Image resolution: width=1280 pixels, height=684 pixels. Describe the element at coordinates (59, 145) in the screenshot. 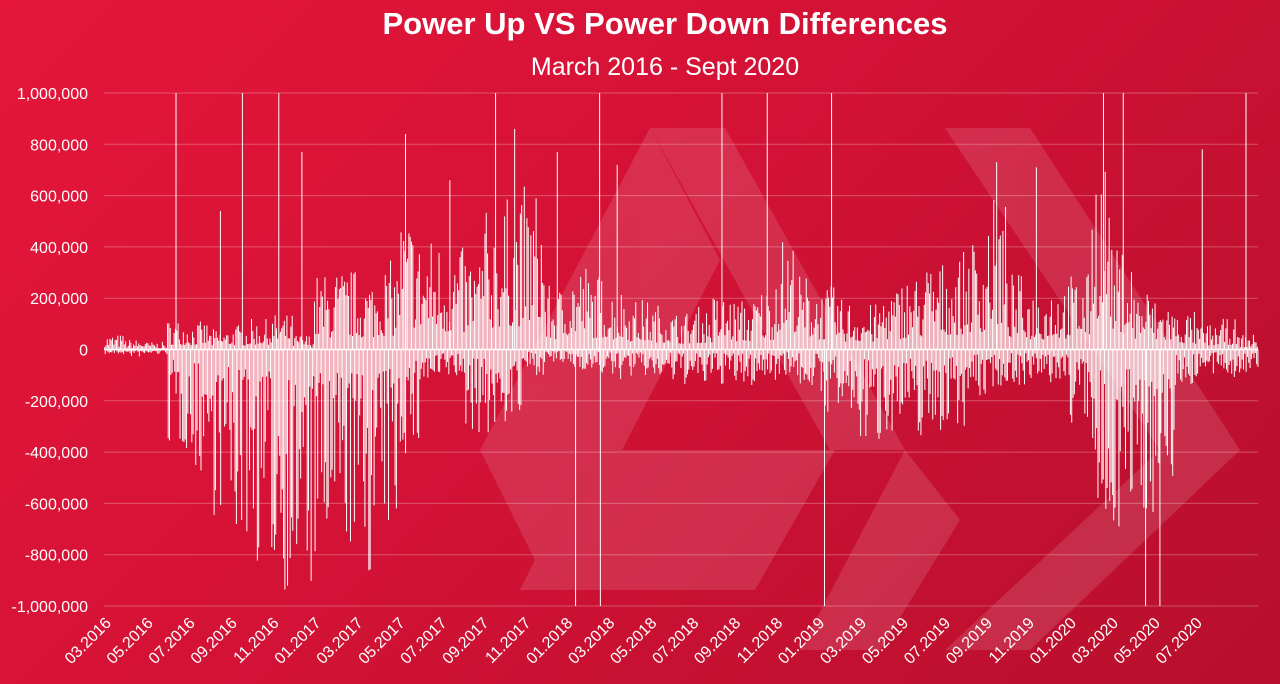

I see `y-tick-label: 800,000` at that location.